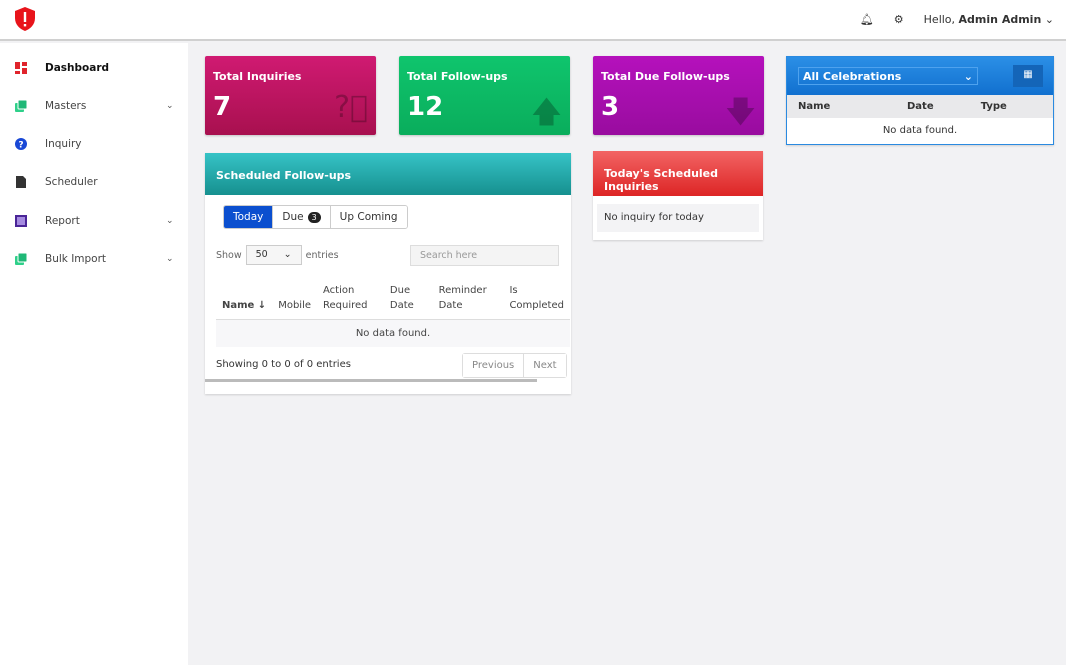  I want to click on sidebar-item-label: Dashboard, so click(77, 68).